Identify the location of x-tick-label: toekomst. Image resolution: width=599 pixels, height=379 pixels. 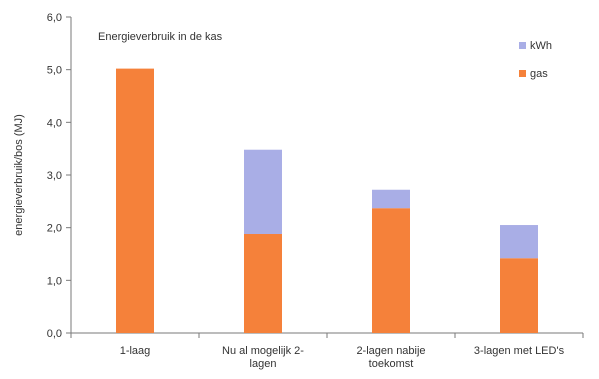
(391, 364).